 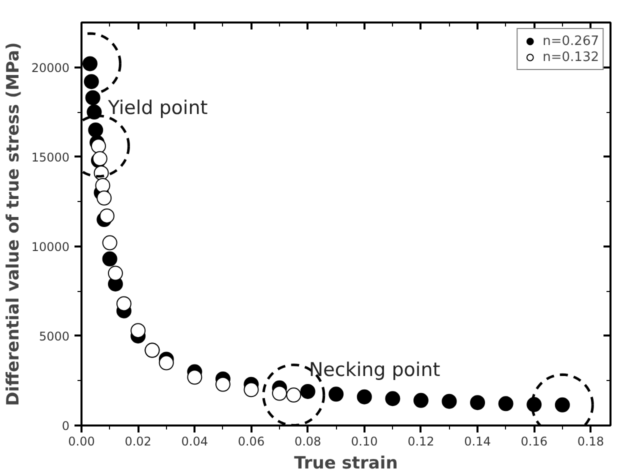 What do you see at coordinates (590, 441) in the screenshot?
I see `x-tick-label: 0.18` at bounding box center [590, 441].